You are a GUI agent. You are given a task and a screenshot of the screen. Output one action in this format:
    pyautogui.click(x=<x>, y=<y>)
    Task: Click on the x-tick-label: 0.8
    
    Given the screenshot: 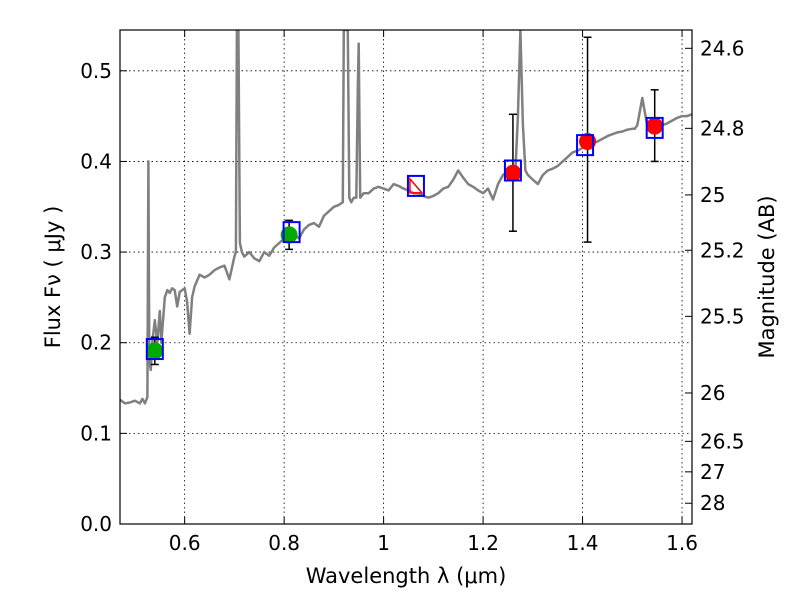 What is the action you would take?
    pyautogui.click(x=284, y=543)
    